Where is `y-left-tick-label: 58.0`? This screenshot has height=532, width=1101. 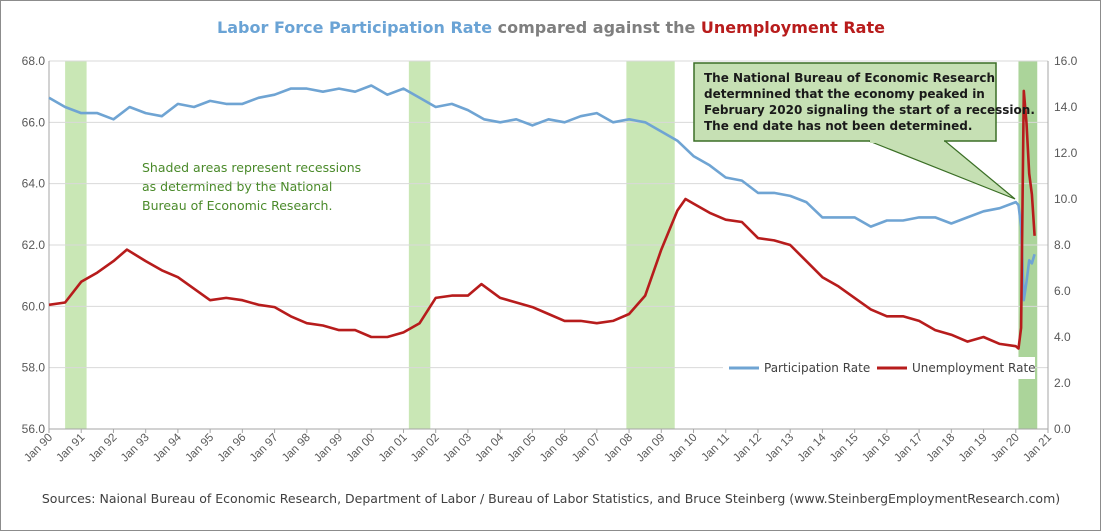 y-left-tick-label: 58.0 is located at coordinates (34, 368).